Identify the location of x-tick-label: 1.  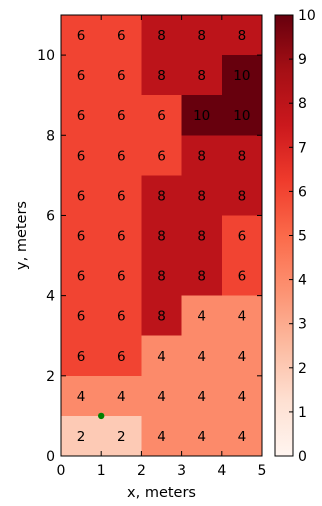
(101, 471).